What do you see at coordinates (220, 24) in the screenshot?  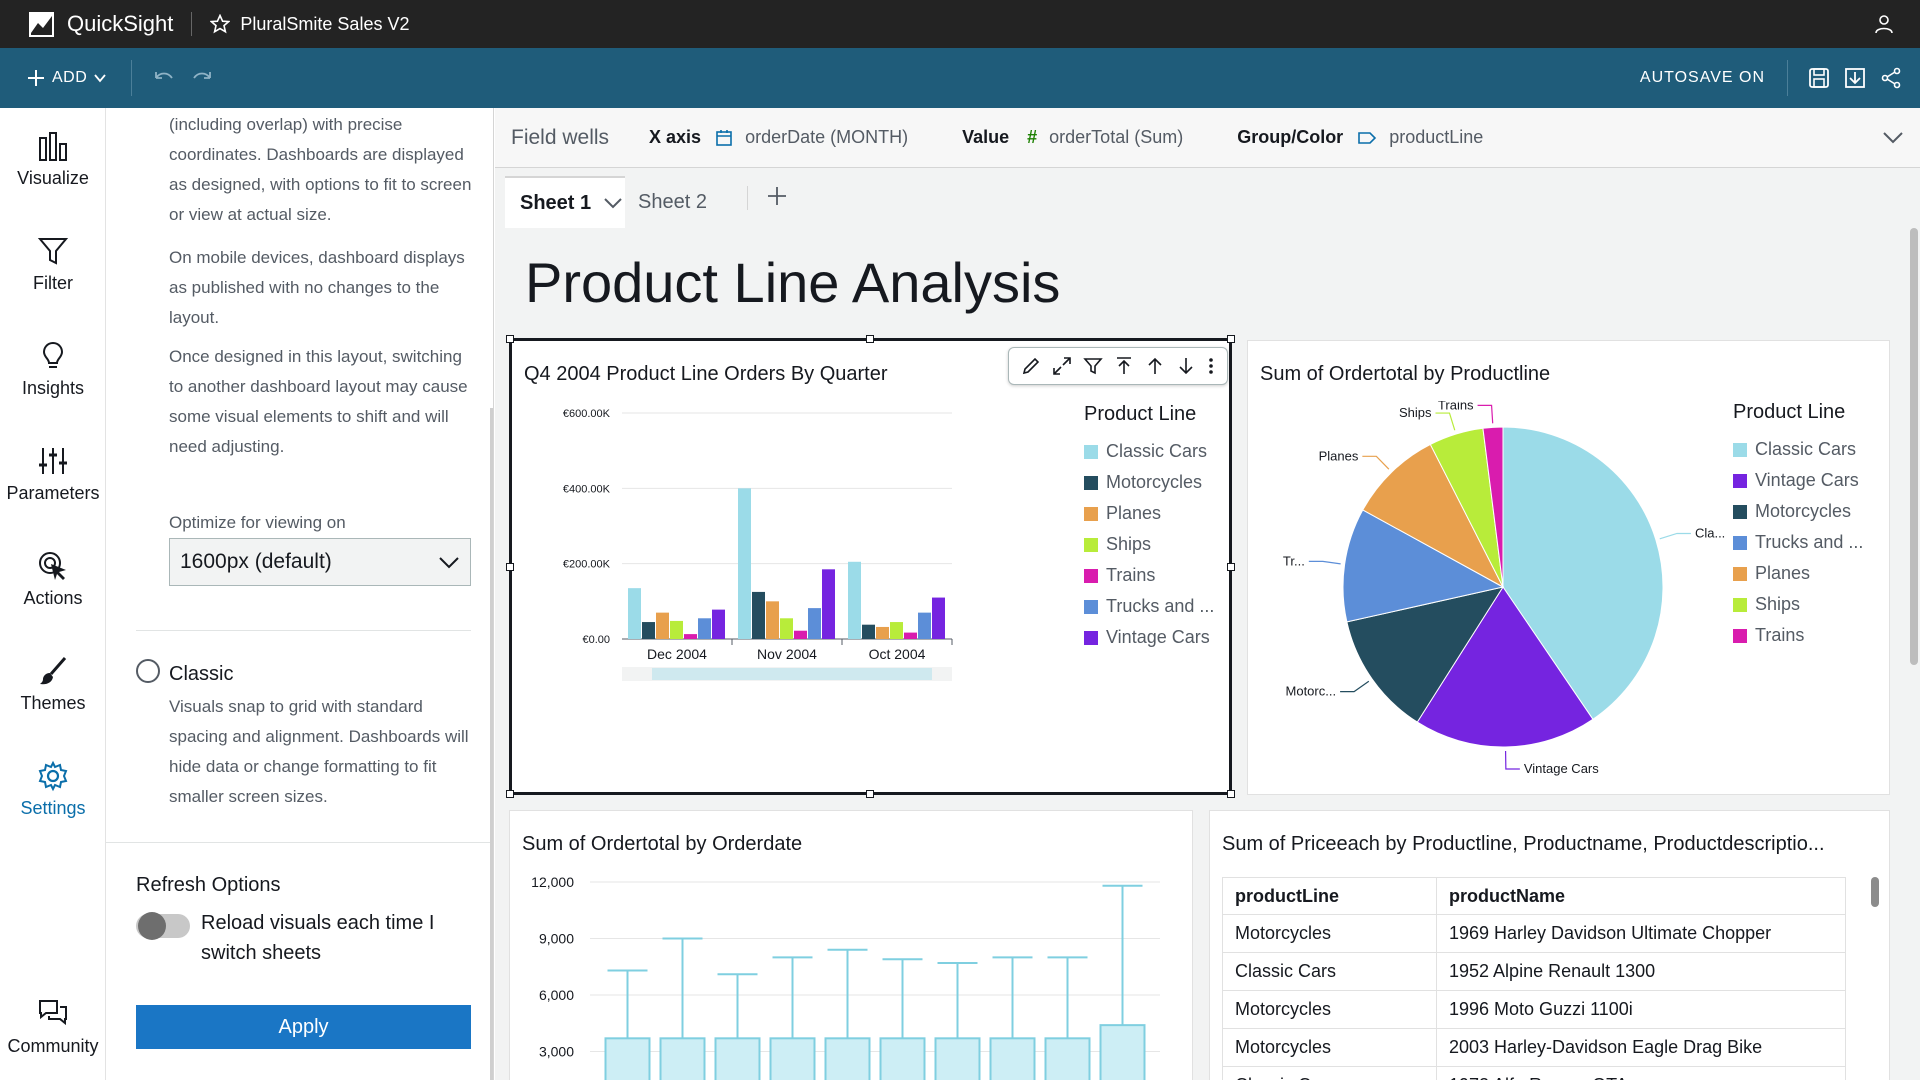 I see `star-icon` at bounding box center [220, 24].